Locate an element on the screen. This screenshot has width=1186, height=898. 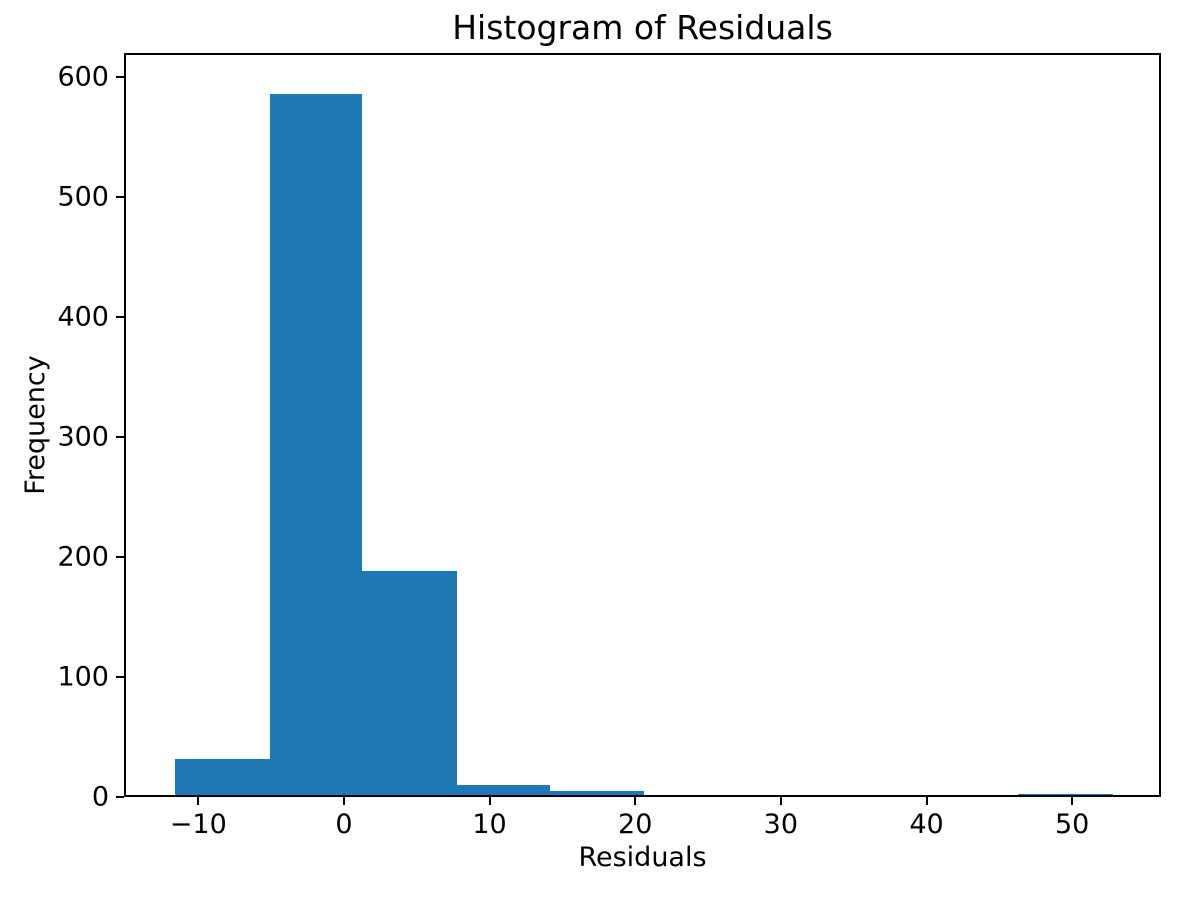
y-tick-label: 200 is located at coordinates (83, 557).